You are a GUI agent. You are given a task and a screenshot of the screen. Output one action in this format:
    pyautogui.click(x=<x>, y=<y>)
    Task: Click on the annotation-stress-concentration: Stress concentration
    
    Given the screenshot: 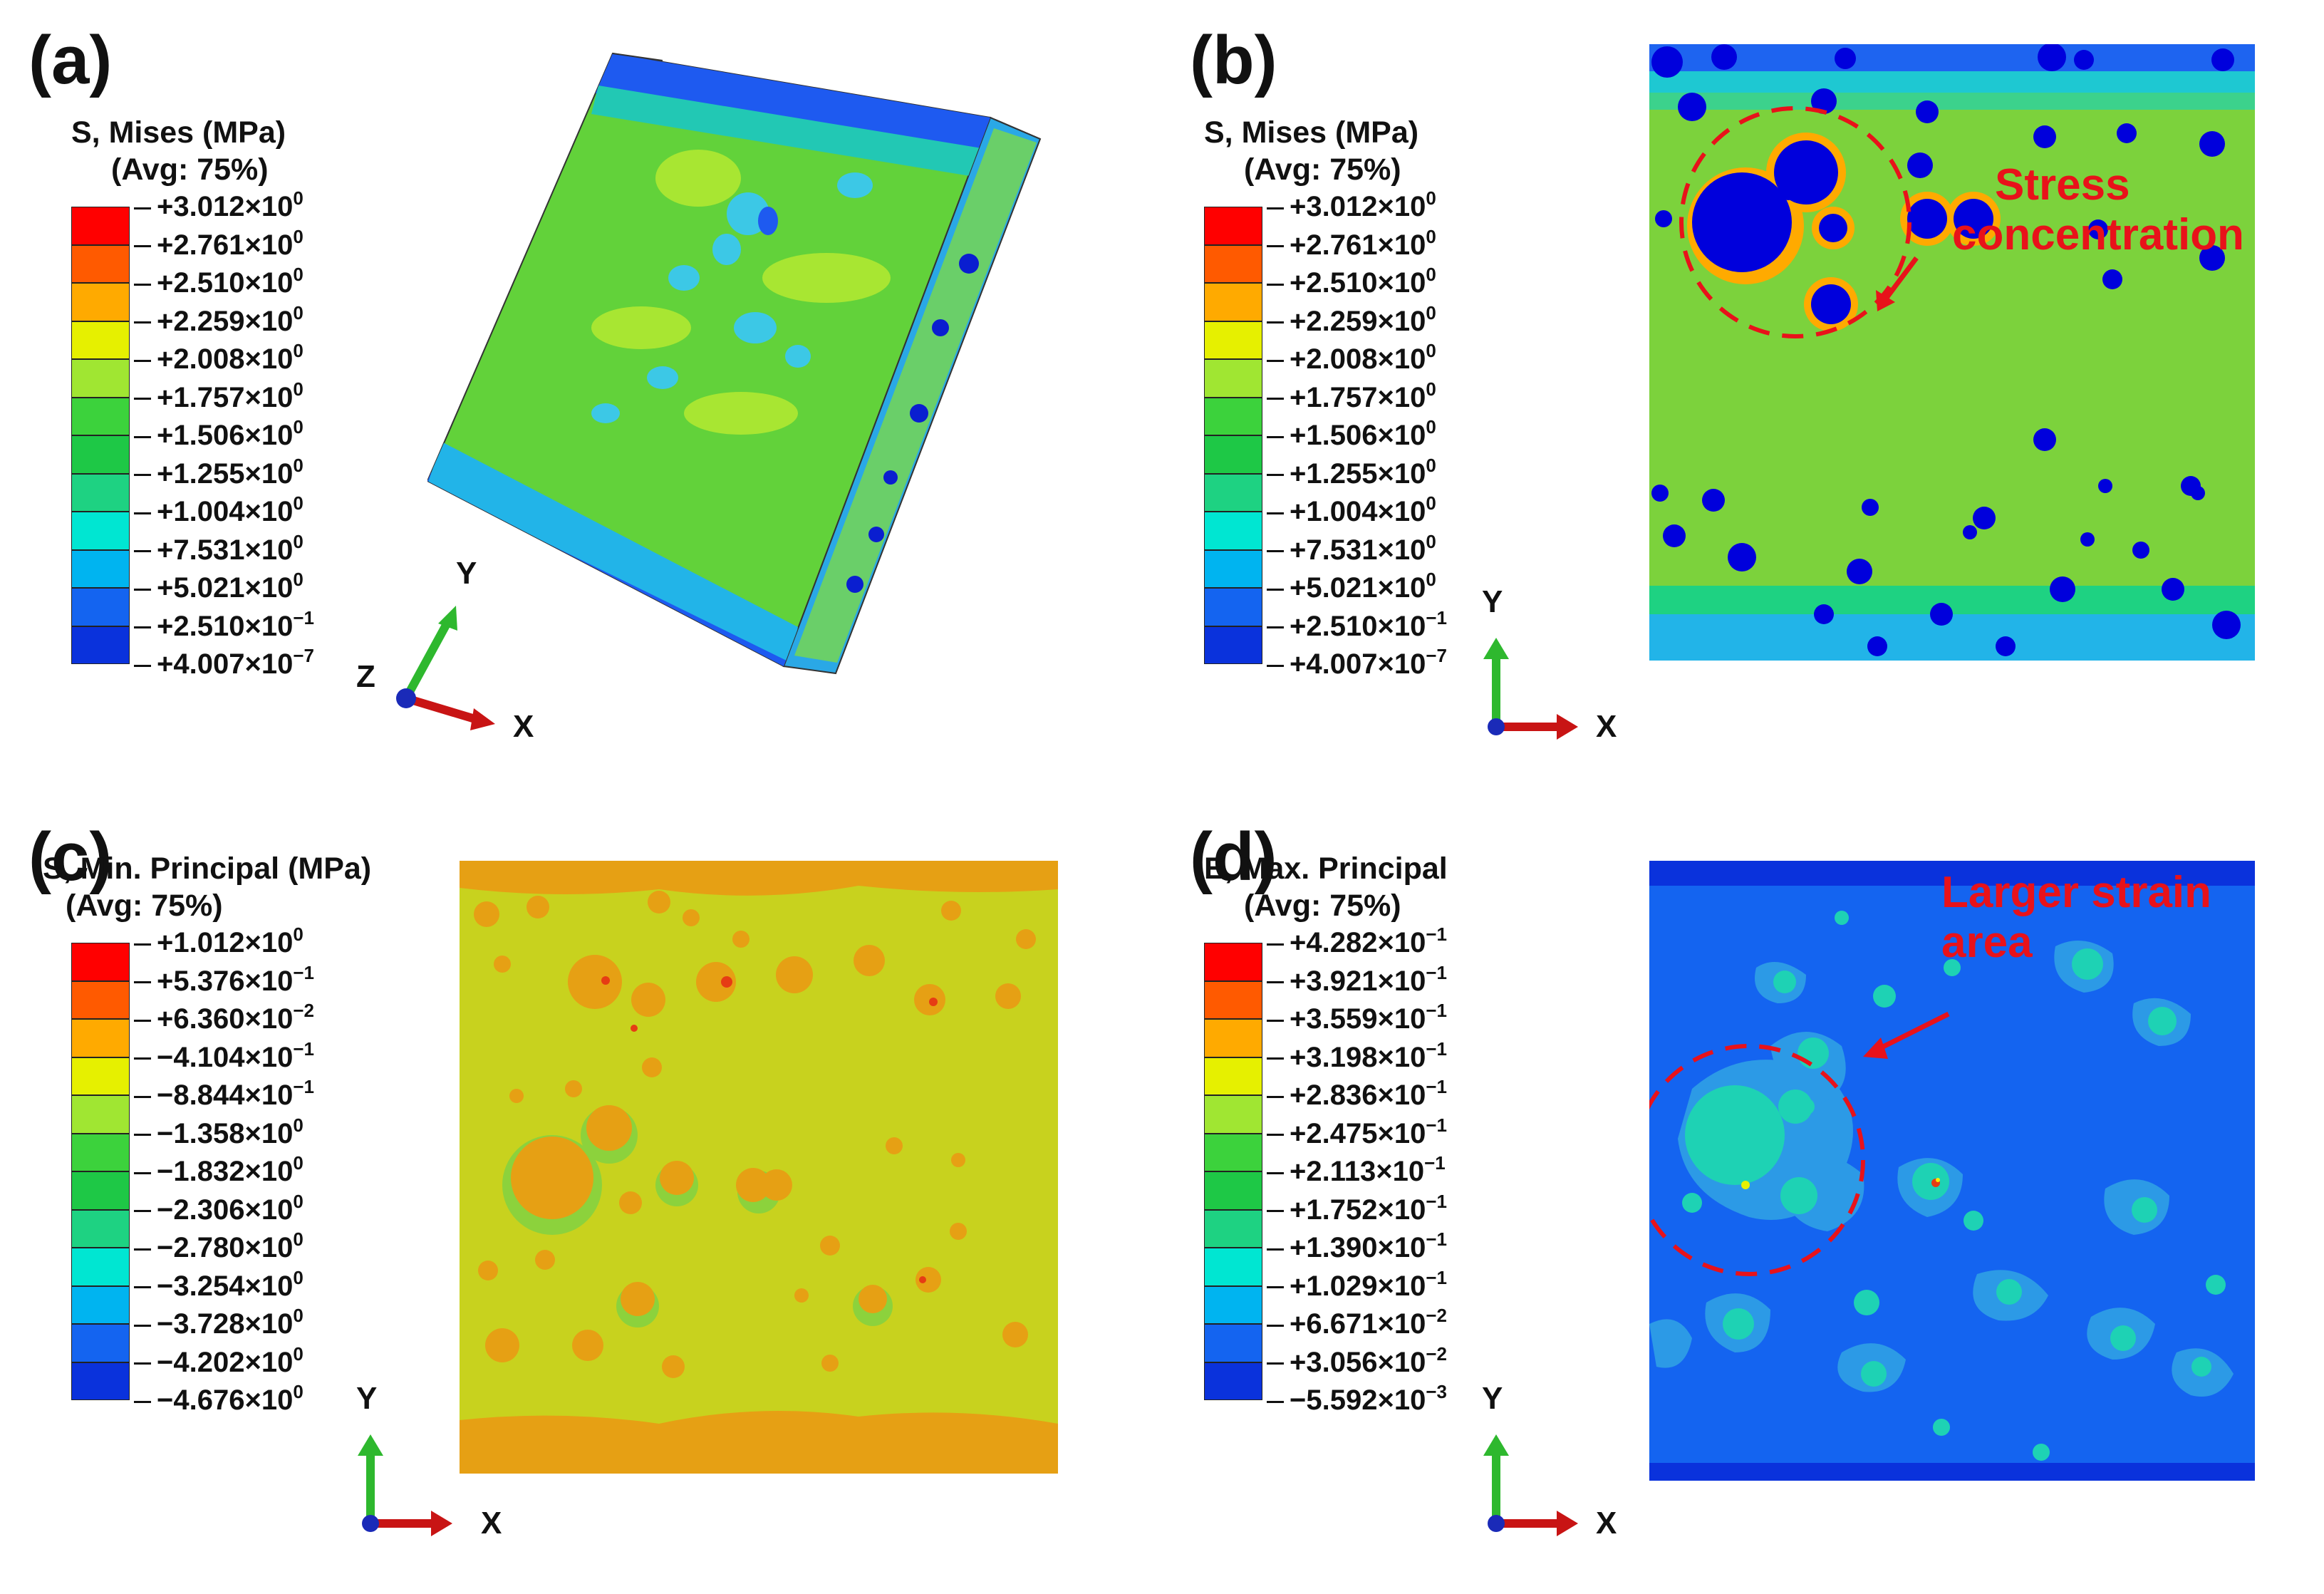 What is the action you would take?
    pyautogui.click(x=2130, y=210)
    